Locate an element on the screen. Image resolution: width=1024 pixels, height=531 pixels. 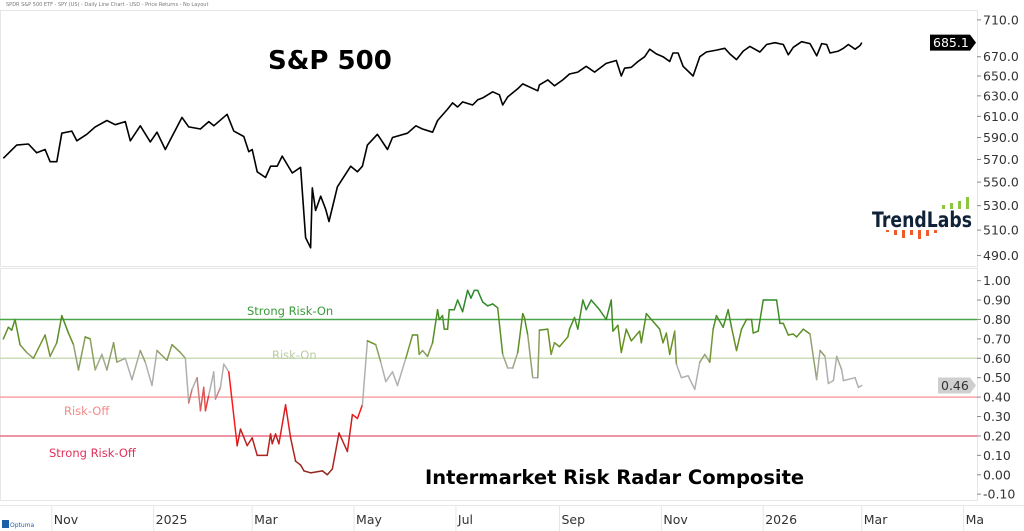
price-last-value-badge is located at coordinates (953, 42).